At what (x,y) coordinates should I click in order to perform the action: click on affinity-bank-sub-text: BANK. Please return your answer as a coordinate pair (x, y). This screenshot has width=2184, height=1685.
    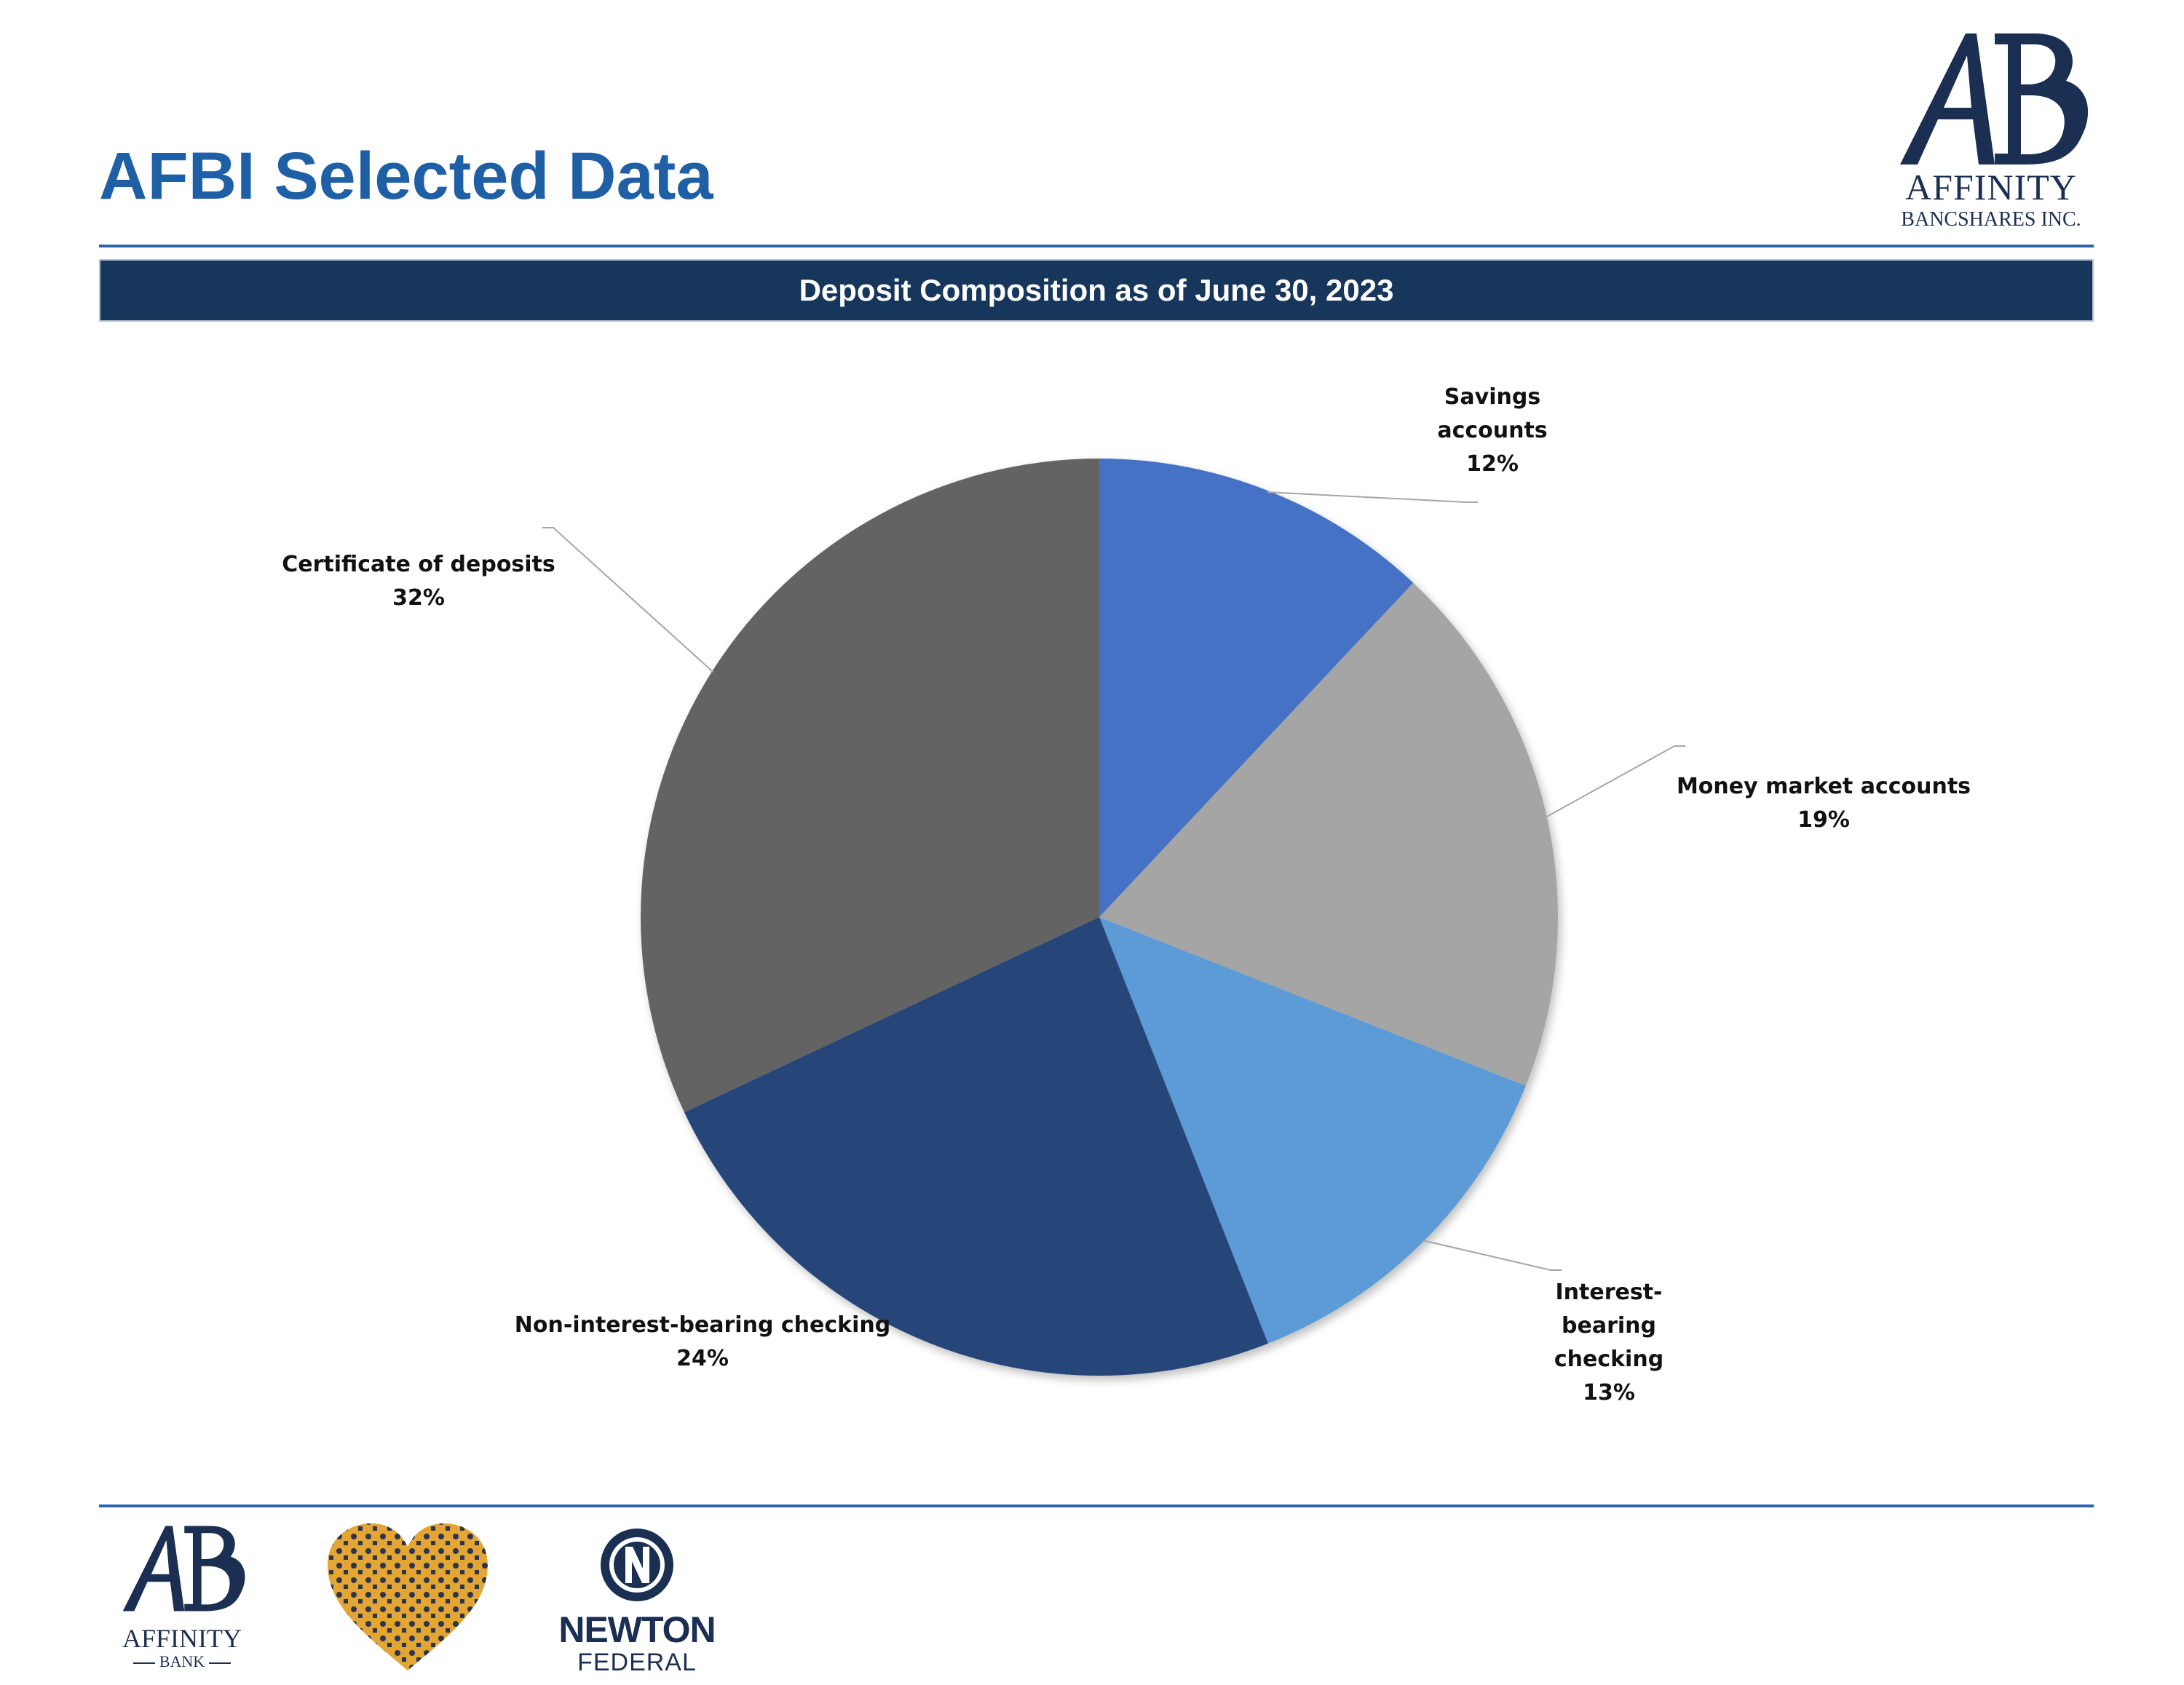
    Looking at the image, I should click on (182, 1661).